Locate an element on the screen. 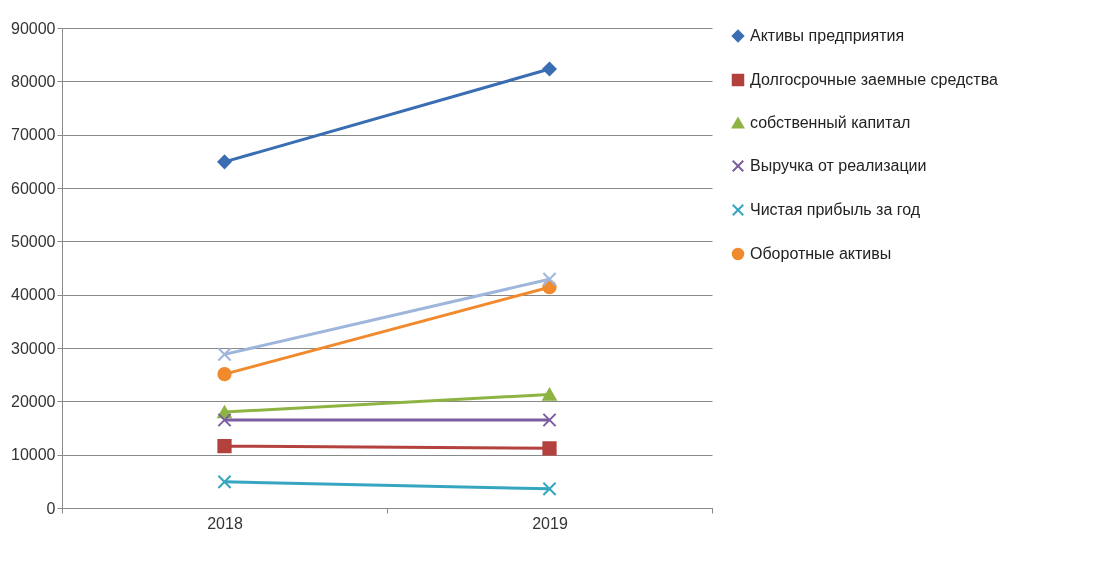 This screenshot has height=583, width=1115. legend-label: Оборотные активы is located at coordinates (821, 253).